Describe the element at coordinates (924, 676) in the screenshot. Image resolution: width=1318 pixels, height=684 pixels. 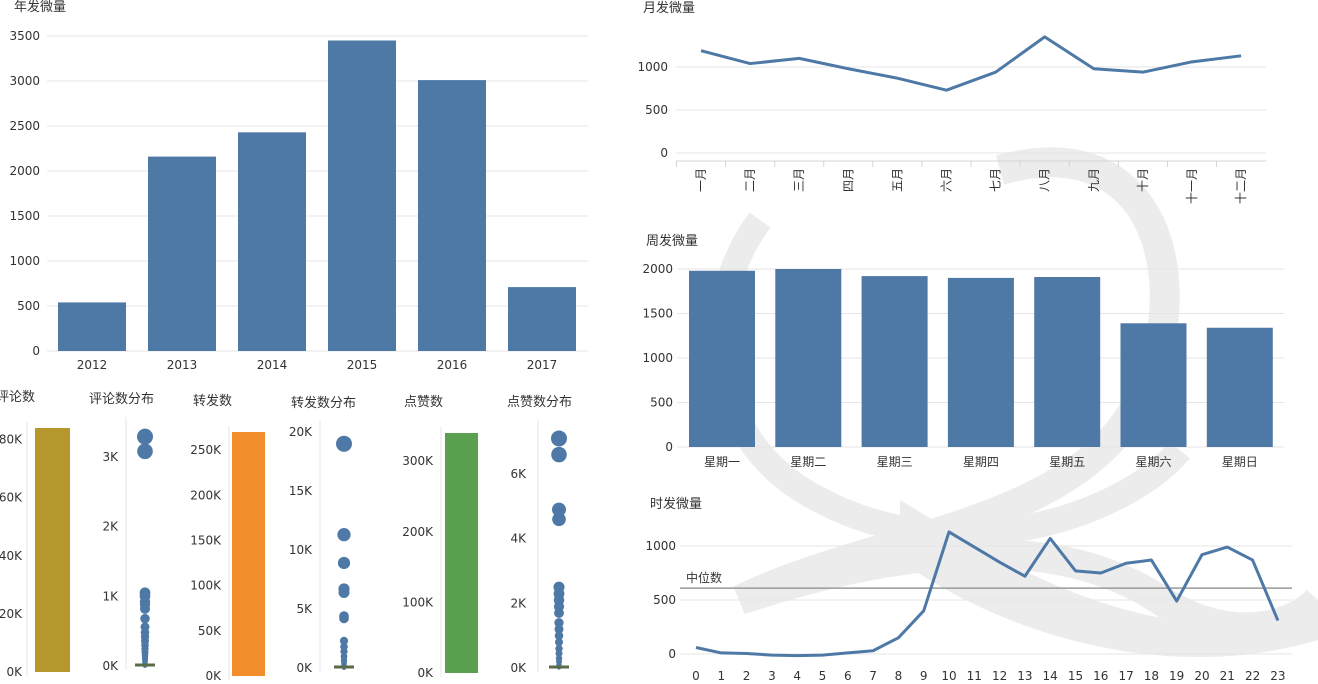
I see `hourly-xtick-label: 9` at that location.